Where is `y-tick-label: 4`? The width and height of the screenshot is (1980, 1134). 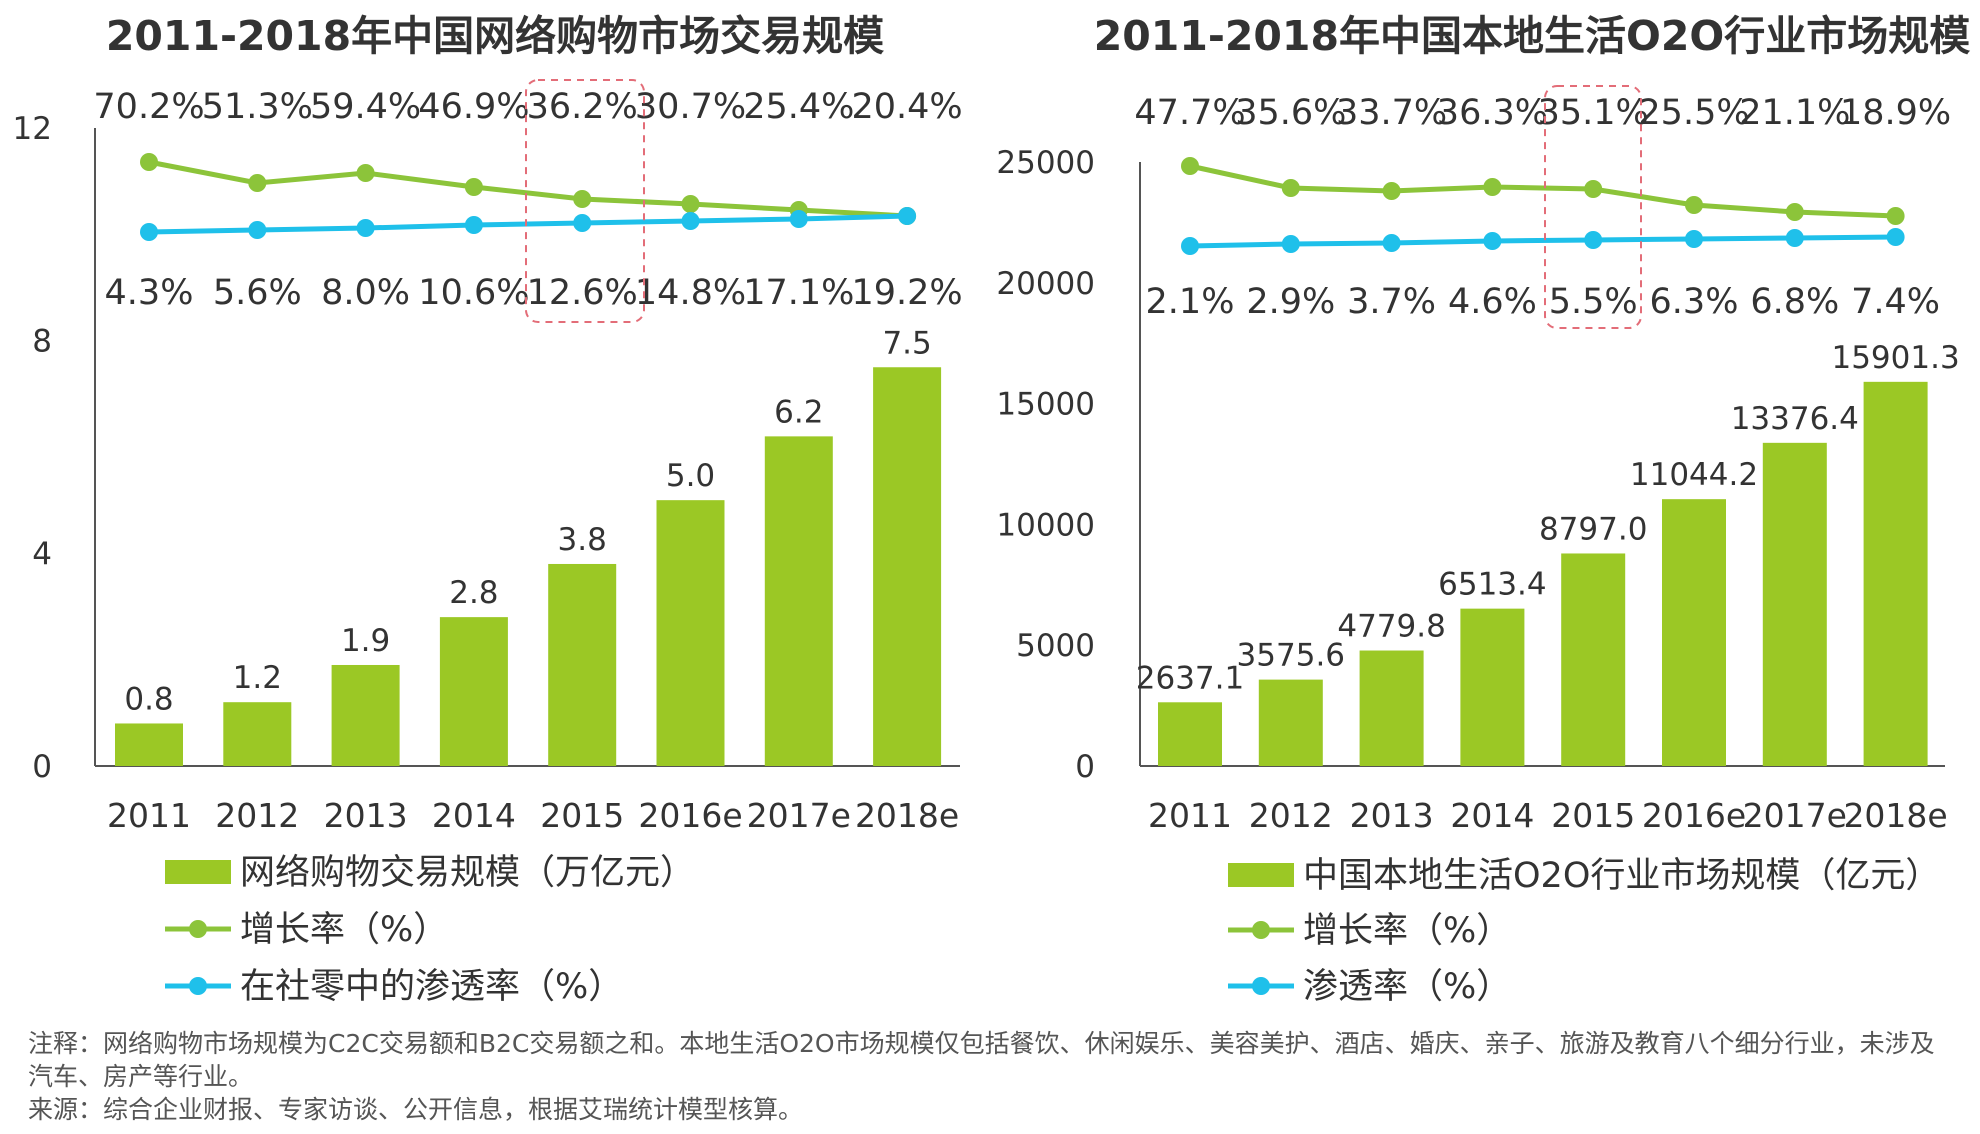 y-tick-label: 4 is located at coordinates (42, 554).